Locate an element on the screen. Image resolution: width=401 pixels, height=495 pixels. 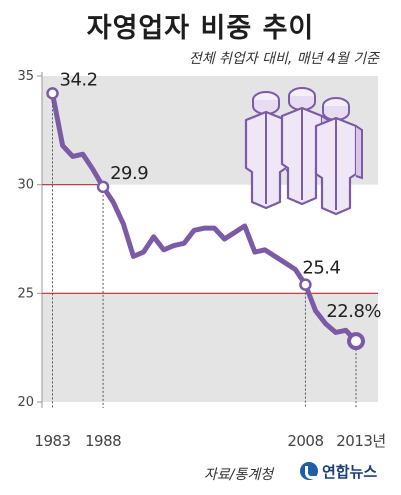
y-tick-label: 30 is located at coordinates (25, 185).